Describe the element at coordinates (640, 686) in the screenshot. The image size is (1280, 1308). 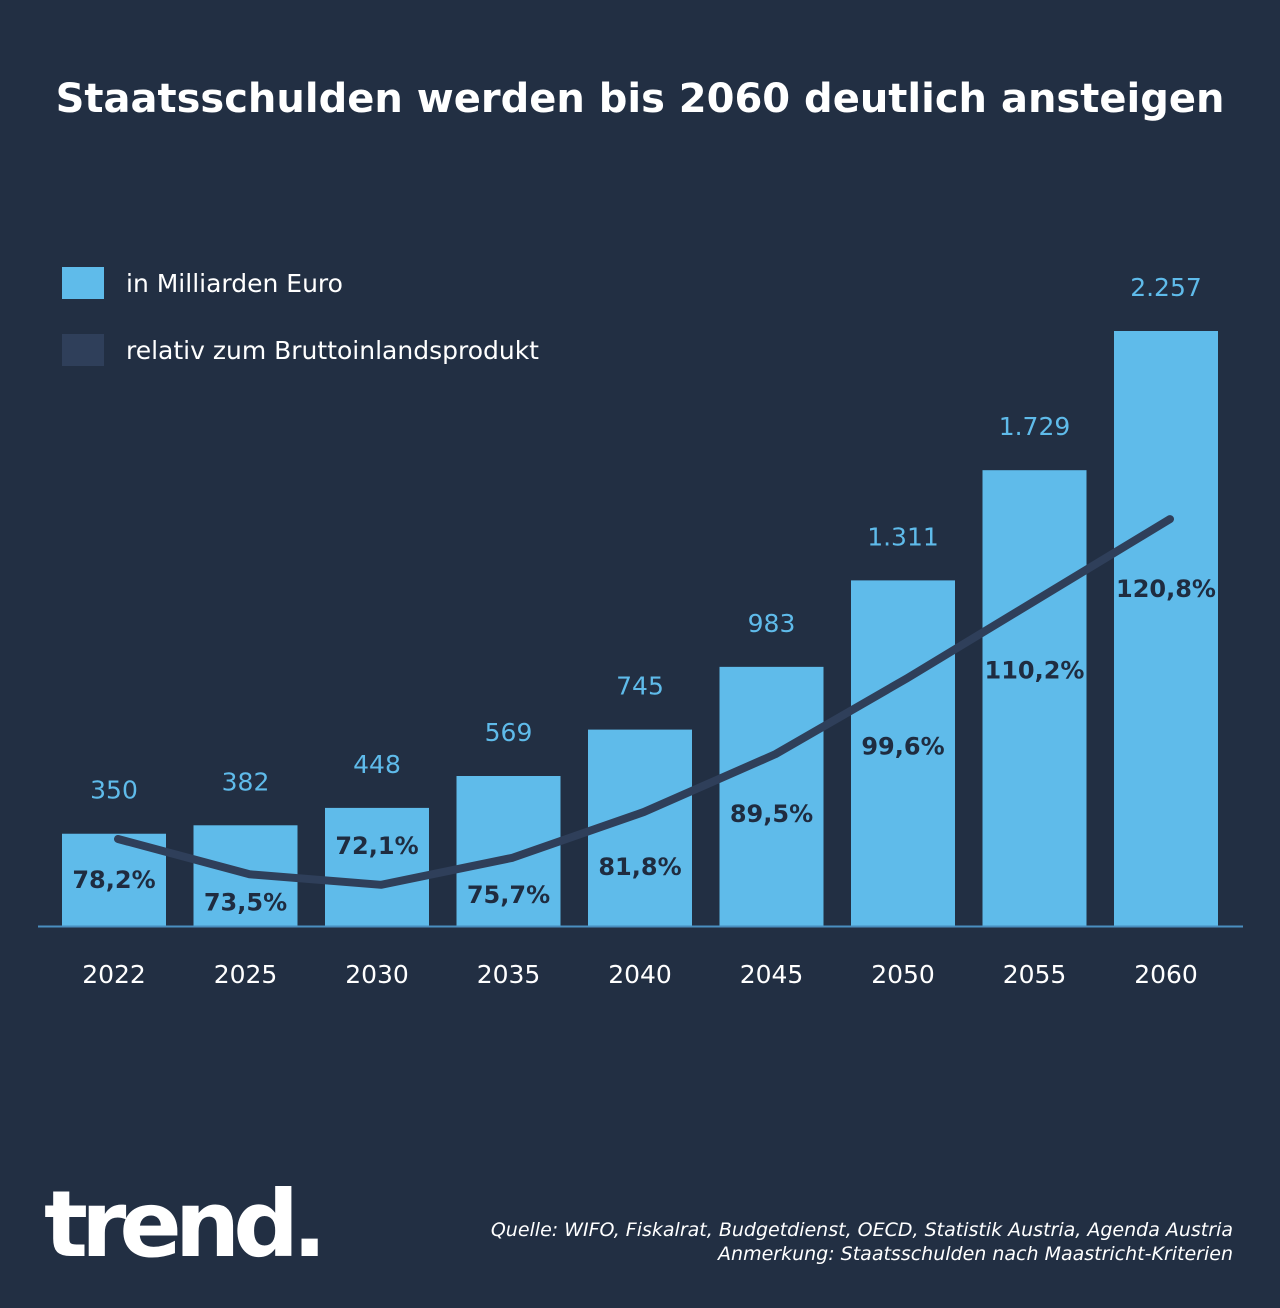
I see `bar-value-label: 745` at that location.